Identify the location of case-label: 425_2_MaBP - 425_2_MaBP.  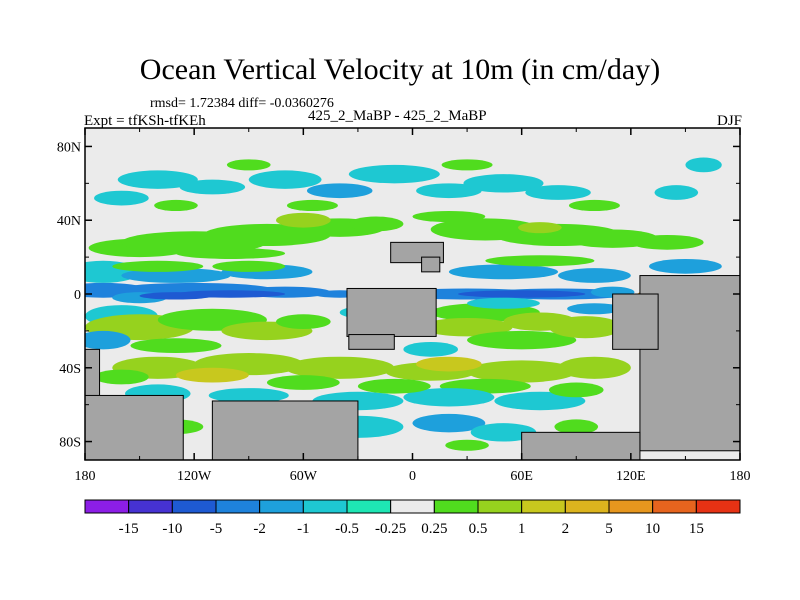
(397, 116).